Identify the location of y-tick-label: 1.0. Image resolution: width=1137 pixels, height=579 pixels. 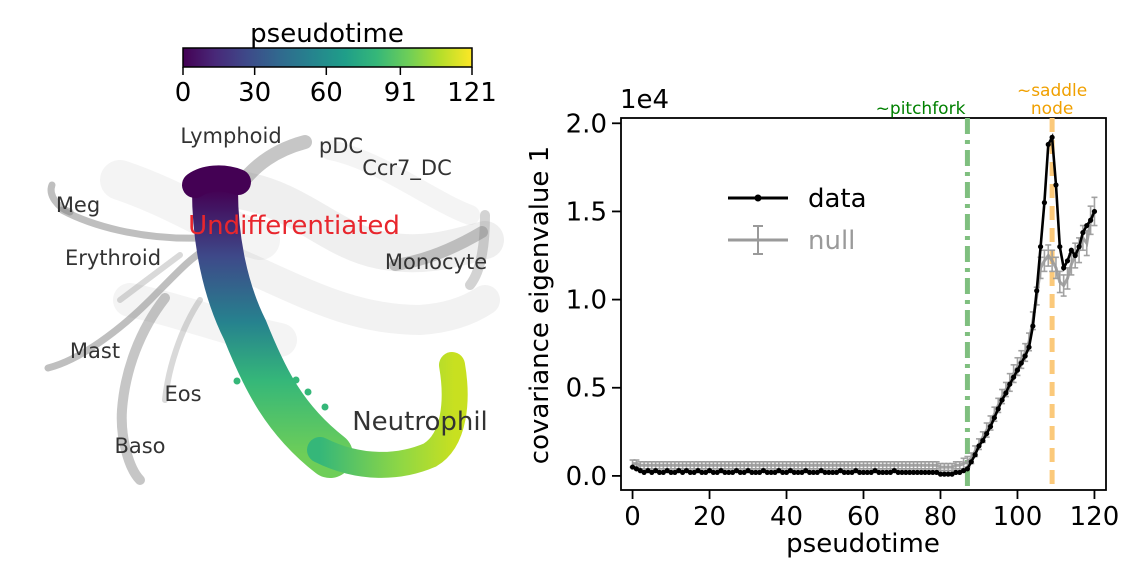
(586, 301).